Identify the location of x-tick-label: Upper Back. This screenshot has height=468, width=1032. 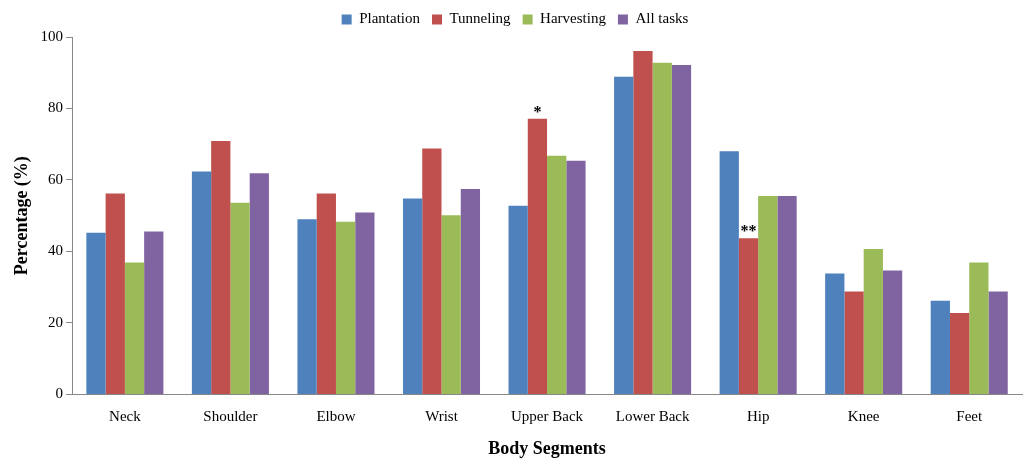
(547, 416).